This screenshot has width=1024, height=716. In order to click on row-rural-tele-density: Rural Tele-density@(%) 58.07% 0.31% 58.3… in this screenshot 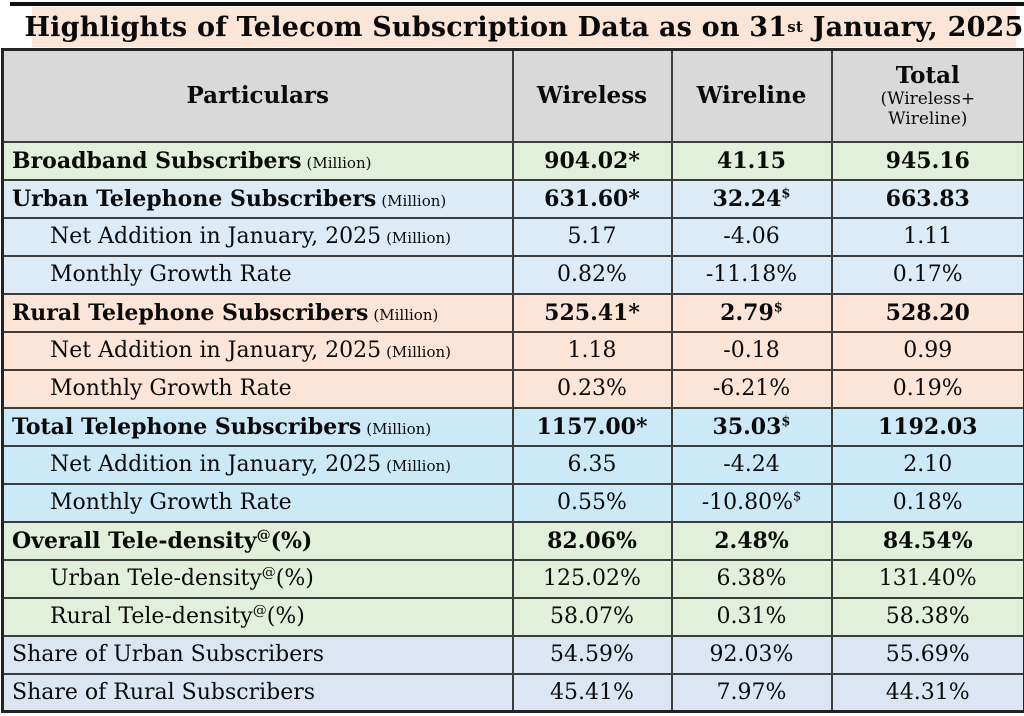, I will do `click(512, 616)`.